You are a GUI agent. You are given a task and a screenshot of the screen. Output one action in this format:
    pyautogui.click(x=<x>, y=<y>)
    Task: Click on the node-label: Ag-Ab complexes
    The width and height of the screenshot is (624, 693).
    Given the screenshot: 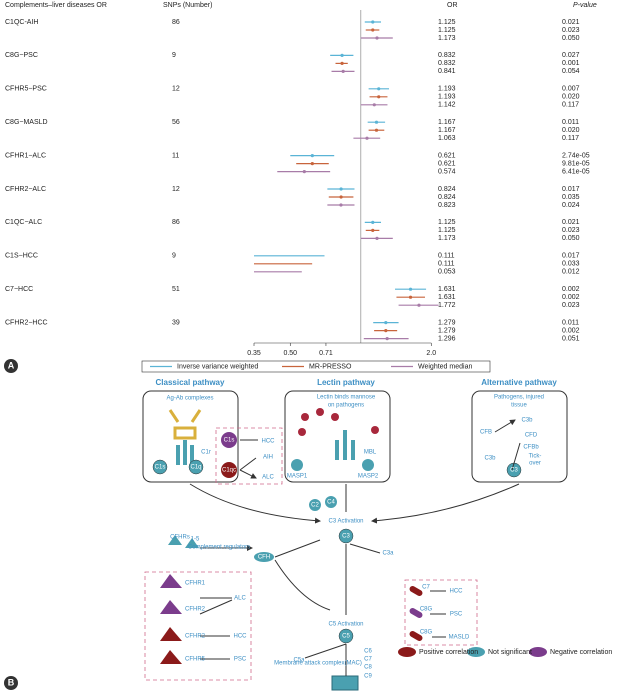 What is the action you would take?
    pyautogui.click(x=189, y=399)
    